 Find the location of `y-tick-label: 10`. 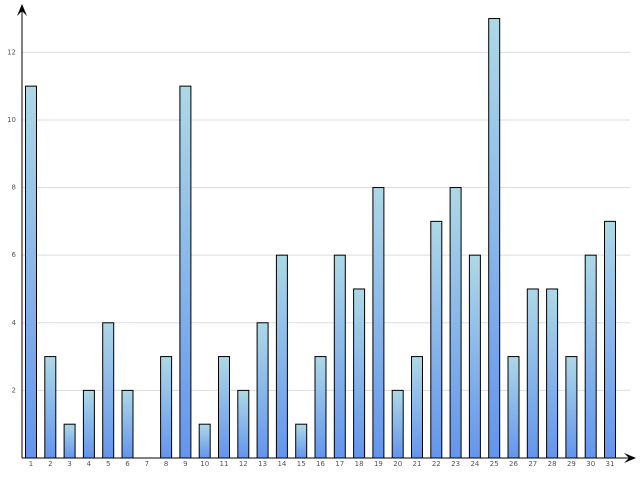

y-tick-label: 10 is located at coordinates (11, 120).